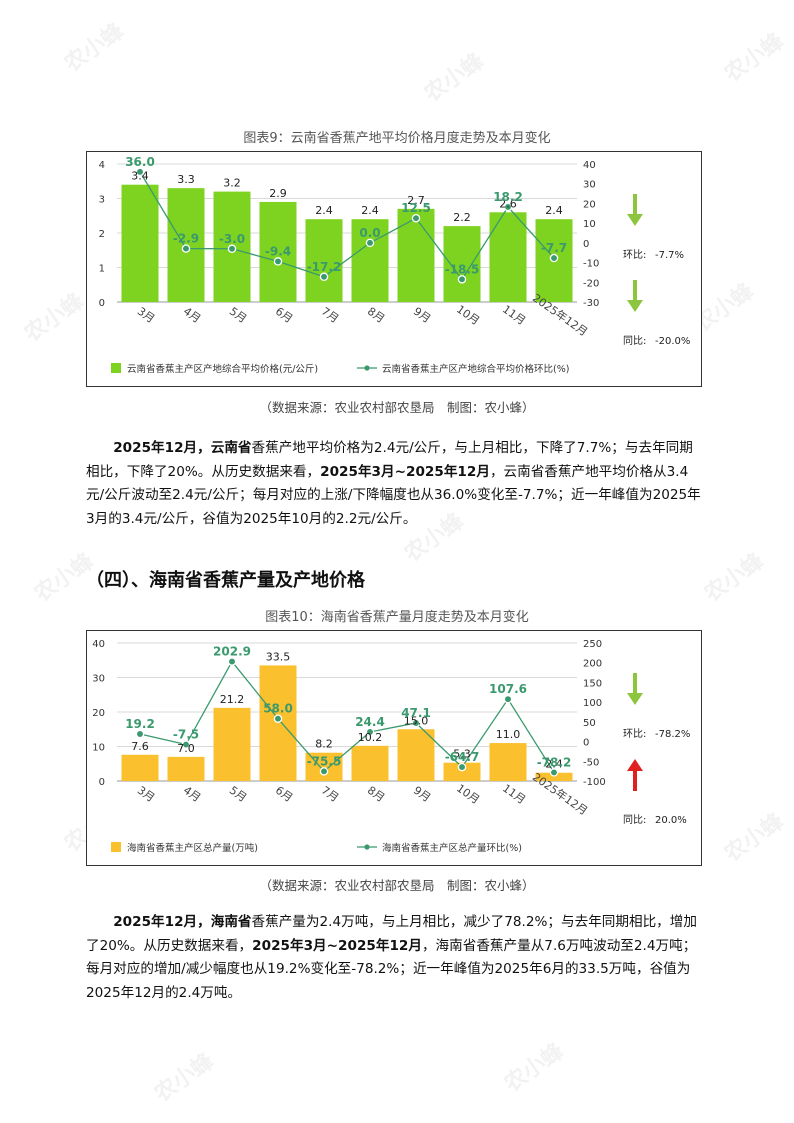 The image size is (794, 1123). What do you see at coordinates (186, 735) in the screenshot?
I see `line-value-label: -7.5` at bounding box center [186, 735].